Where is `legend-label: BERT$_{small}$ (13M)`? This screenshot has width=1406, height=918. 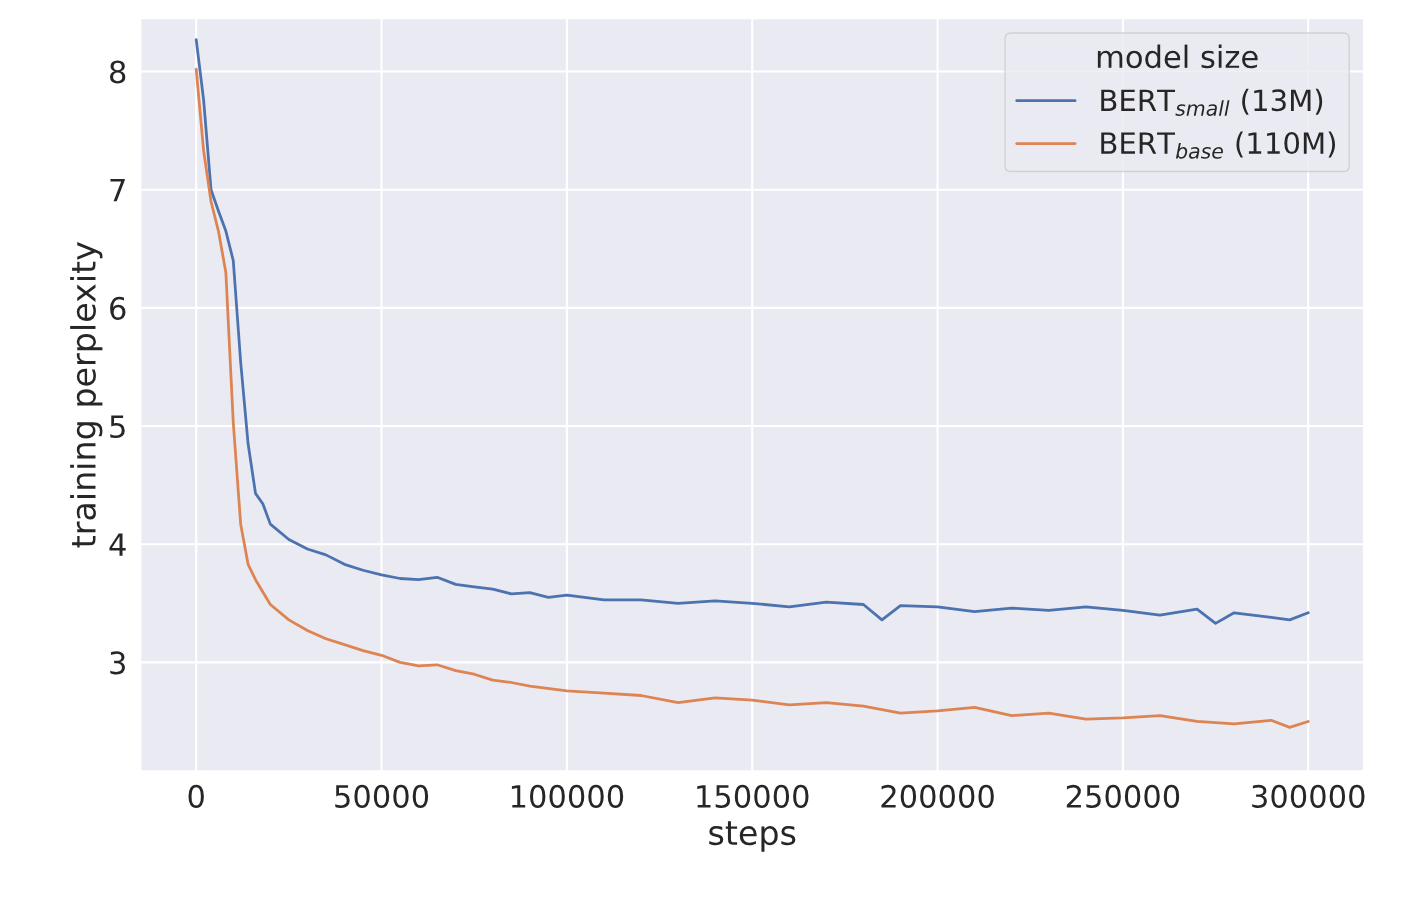
legend-label: BERT$_{small}$ (13M) is located at coordinates (1212, 102).